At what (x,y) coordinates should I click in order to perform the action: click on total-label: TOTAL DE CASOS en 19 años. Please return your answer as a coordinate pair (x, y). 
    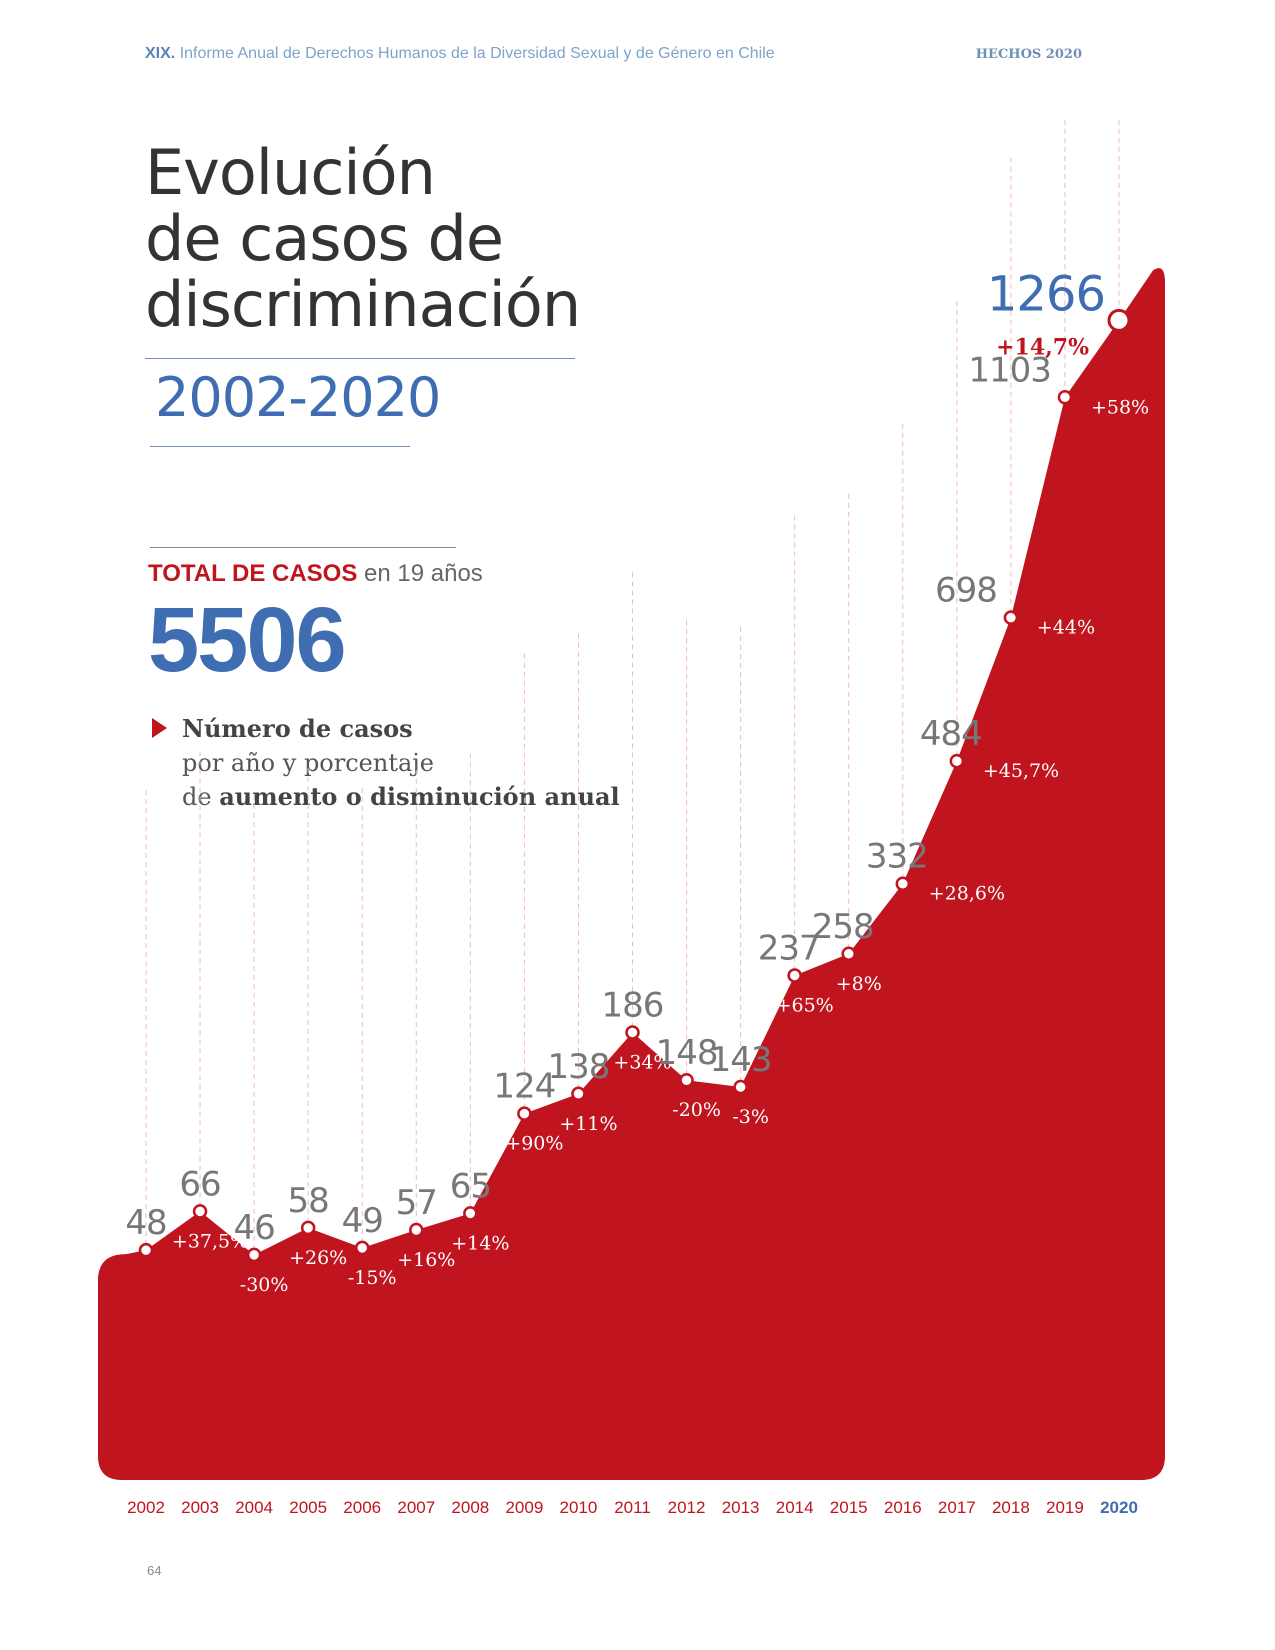
    Looking at the image, I should click on (315, 574).